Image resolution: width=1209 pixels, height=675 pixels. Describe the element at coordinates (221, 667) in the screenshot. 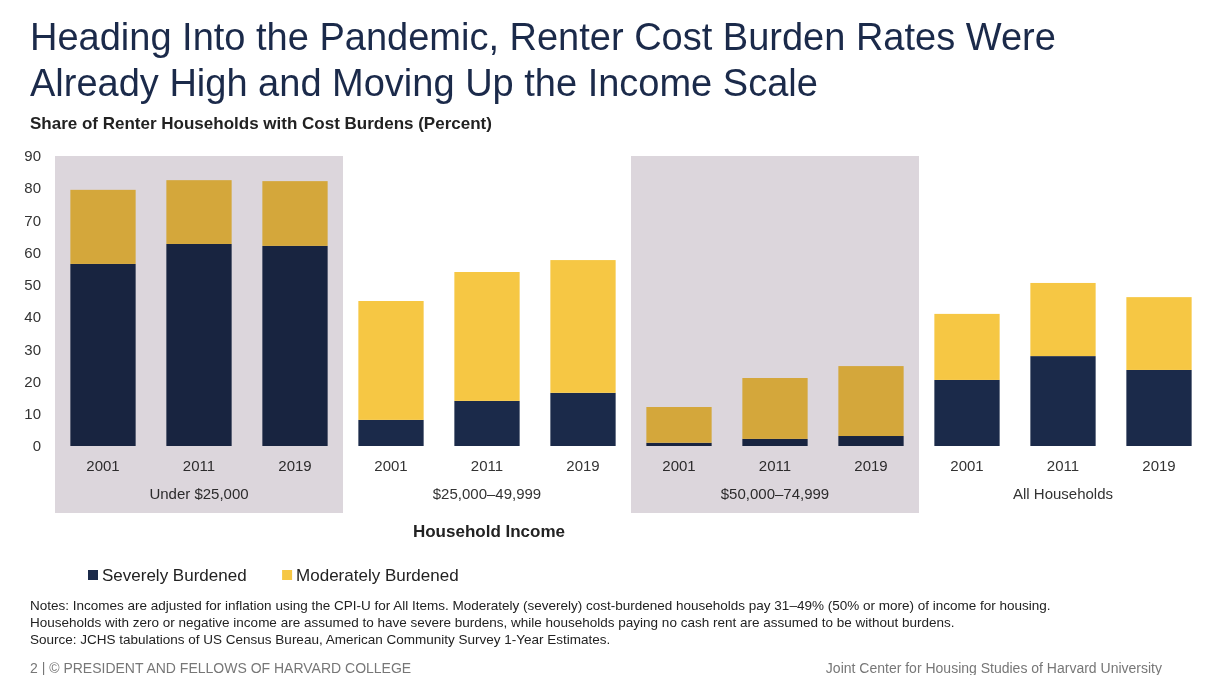

I see `text: 2 | © PRESIDENT AND FELLOWS OF HARVARD COLLEGE` at that location.